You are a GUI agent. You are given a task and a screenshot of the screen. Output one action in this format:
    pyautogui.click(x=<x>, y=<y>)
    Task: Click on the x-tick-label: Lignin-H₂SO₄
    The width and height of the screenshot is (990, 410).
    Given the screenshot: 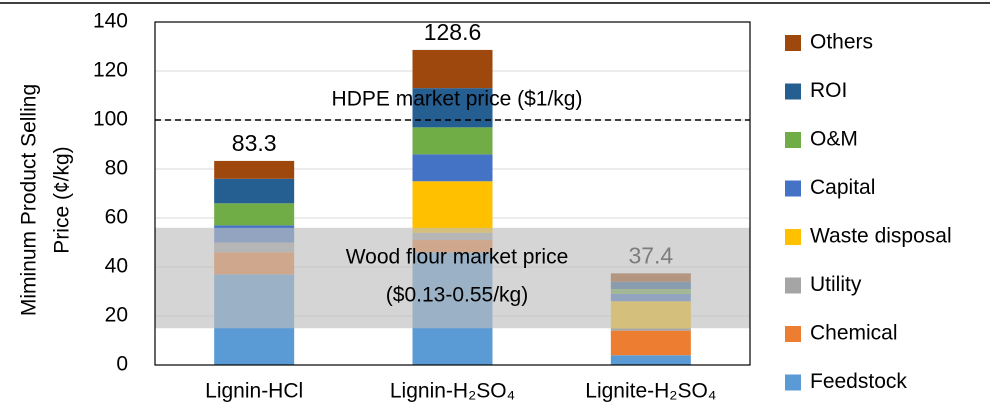 What is the action you would take?
    pyautogui.click(x=452, y=391)
    